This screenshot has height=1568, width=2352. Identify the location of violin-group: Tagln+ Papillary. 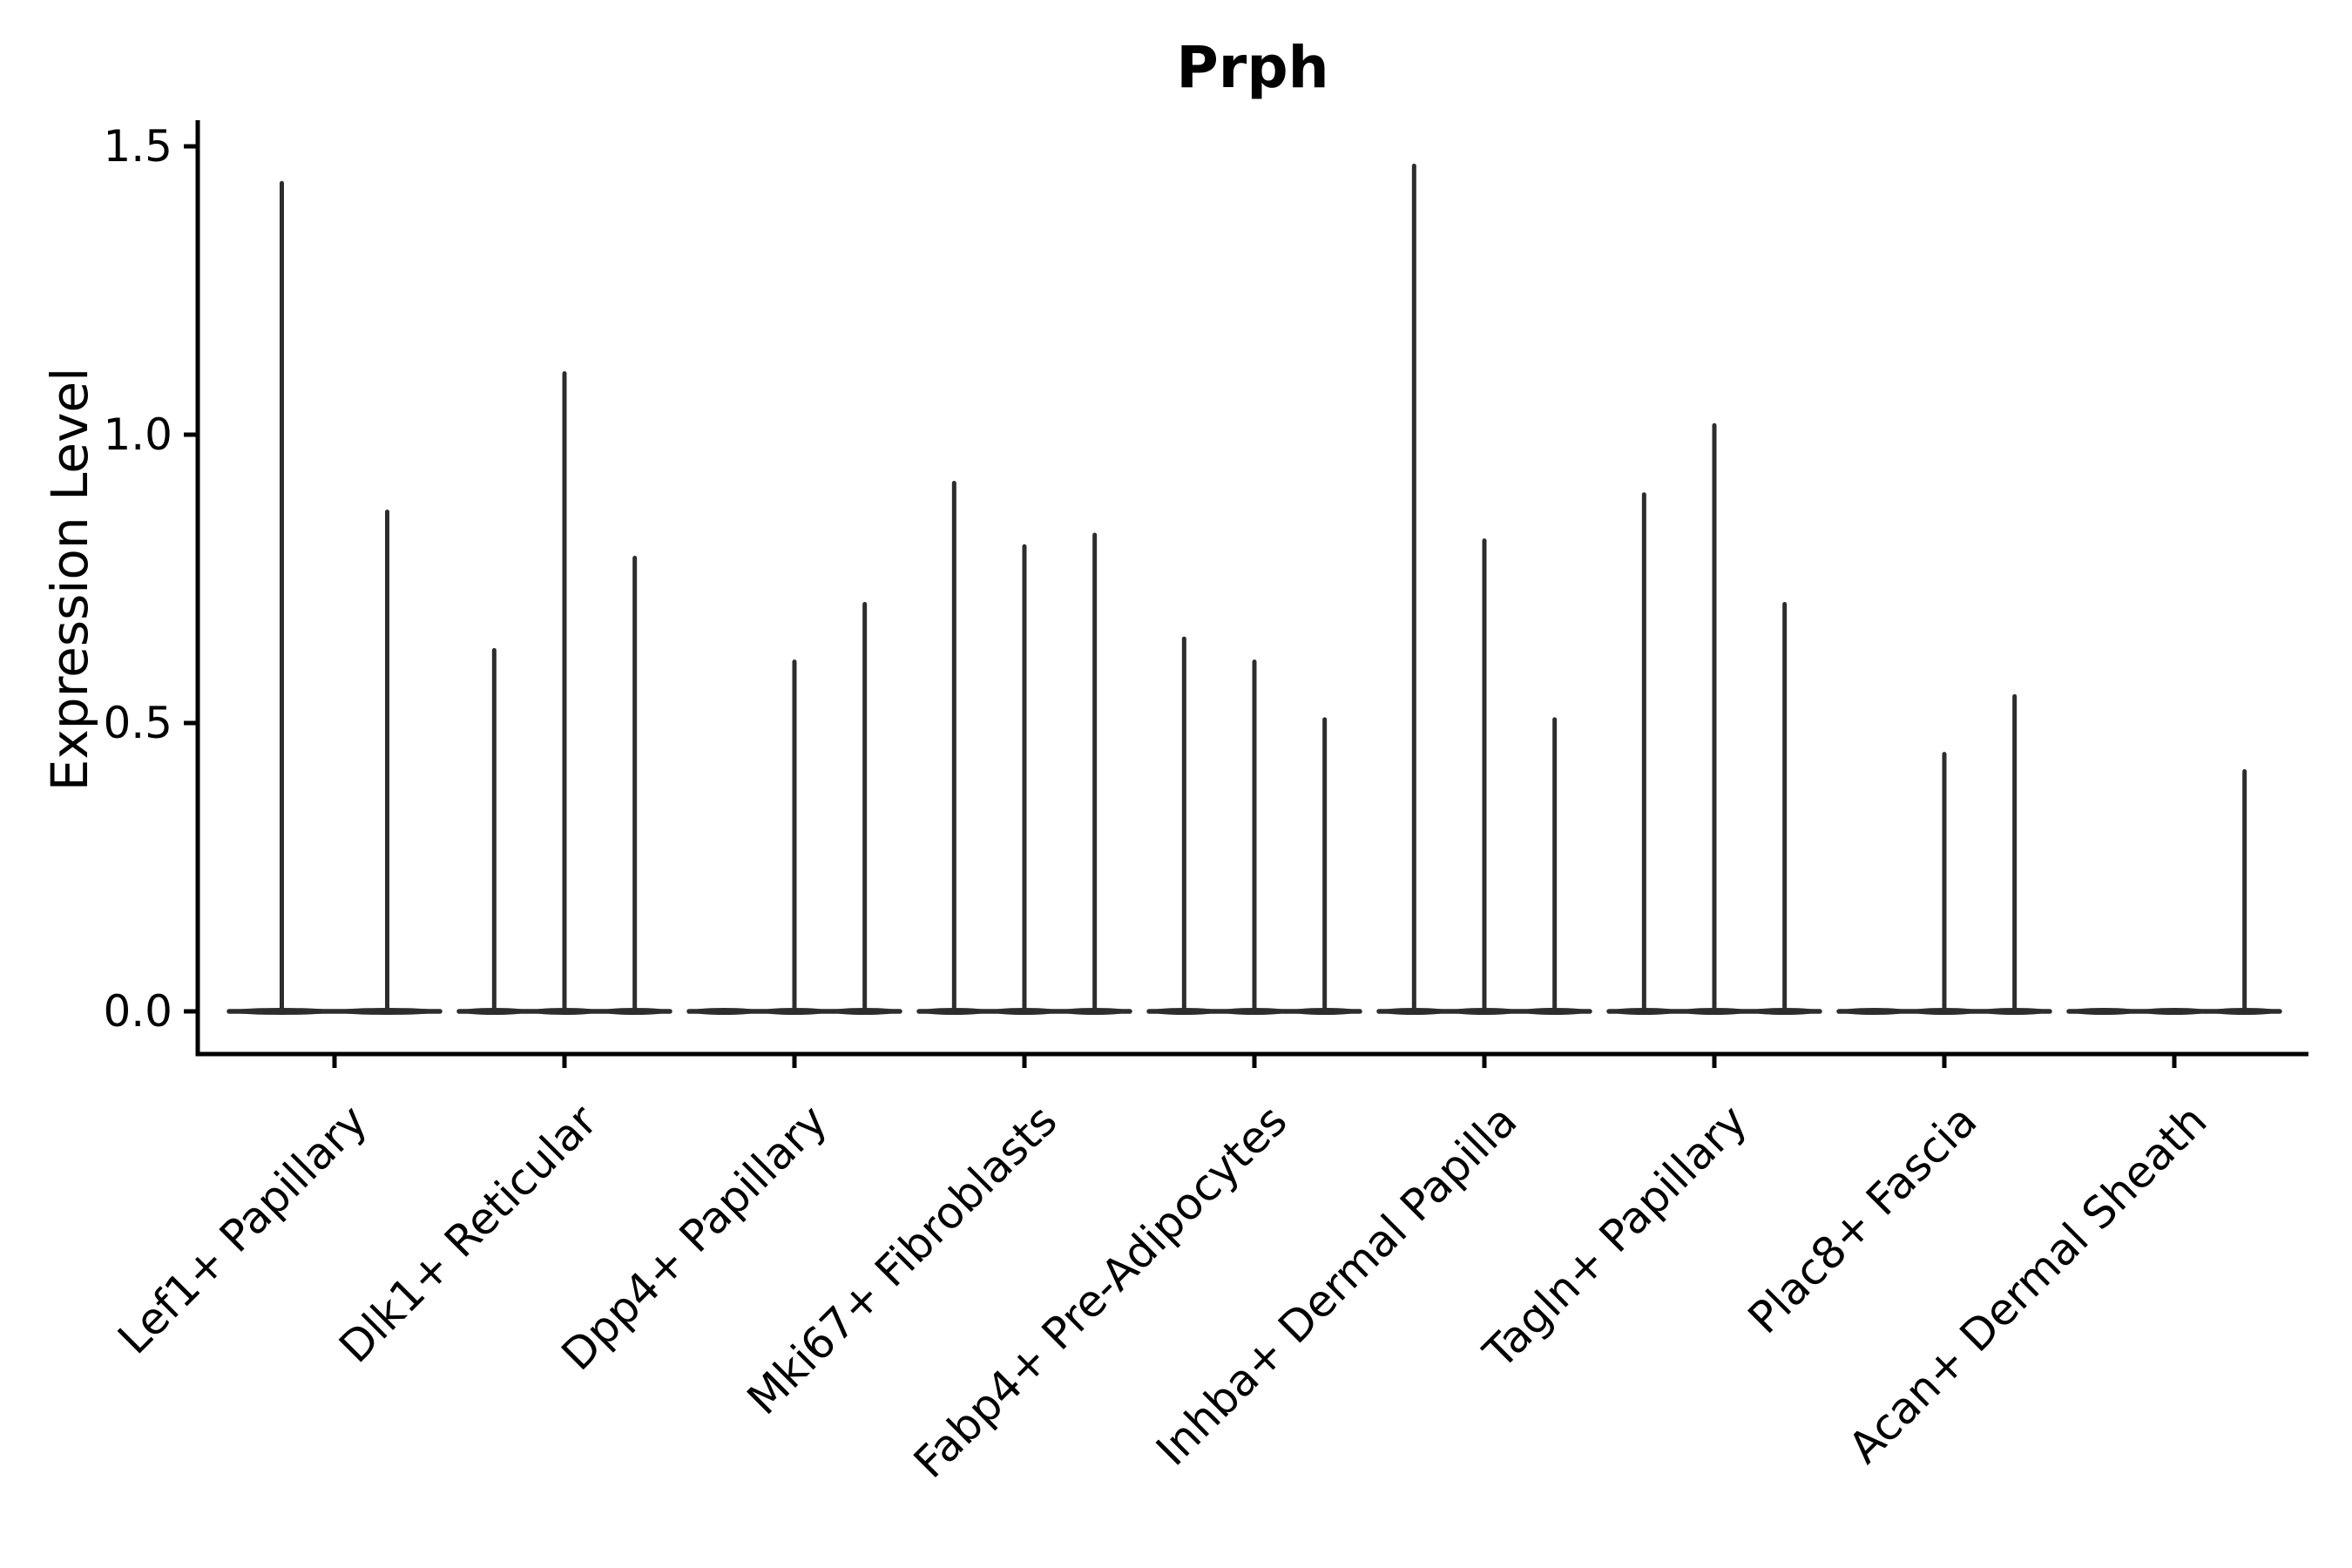
(1647, 900).